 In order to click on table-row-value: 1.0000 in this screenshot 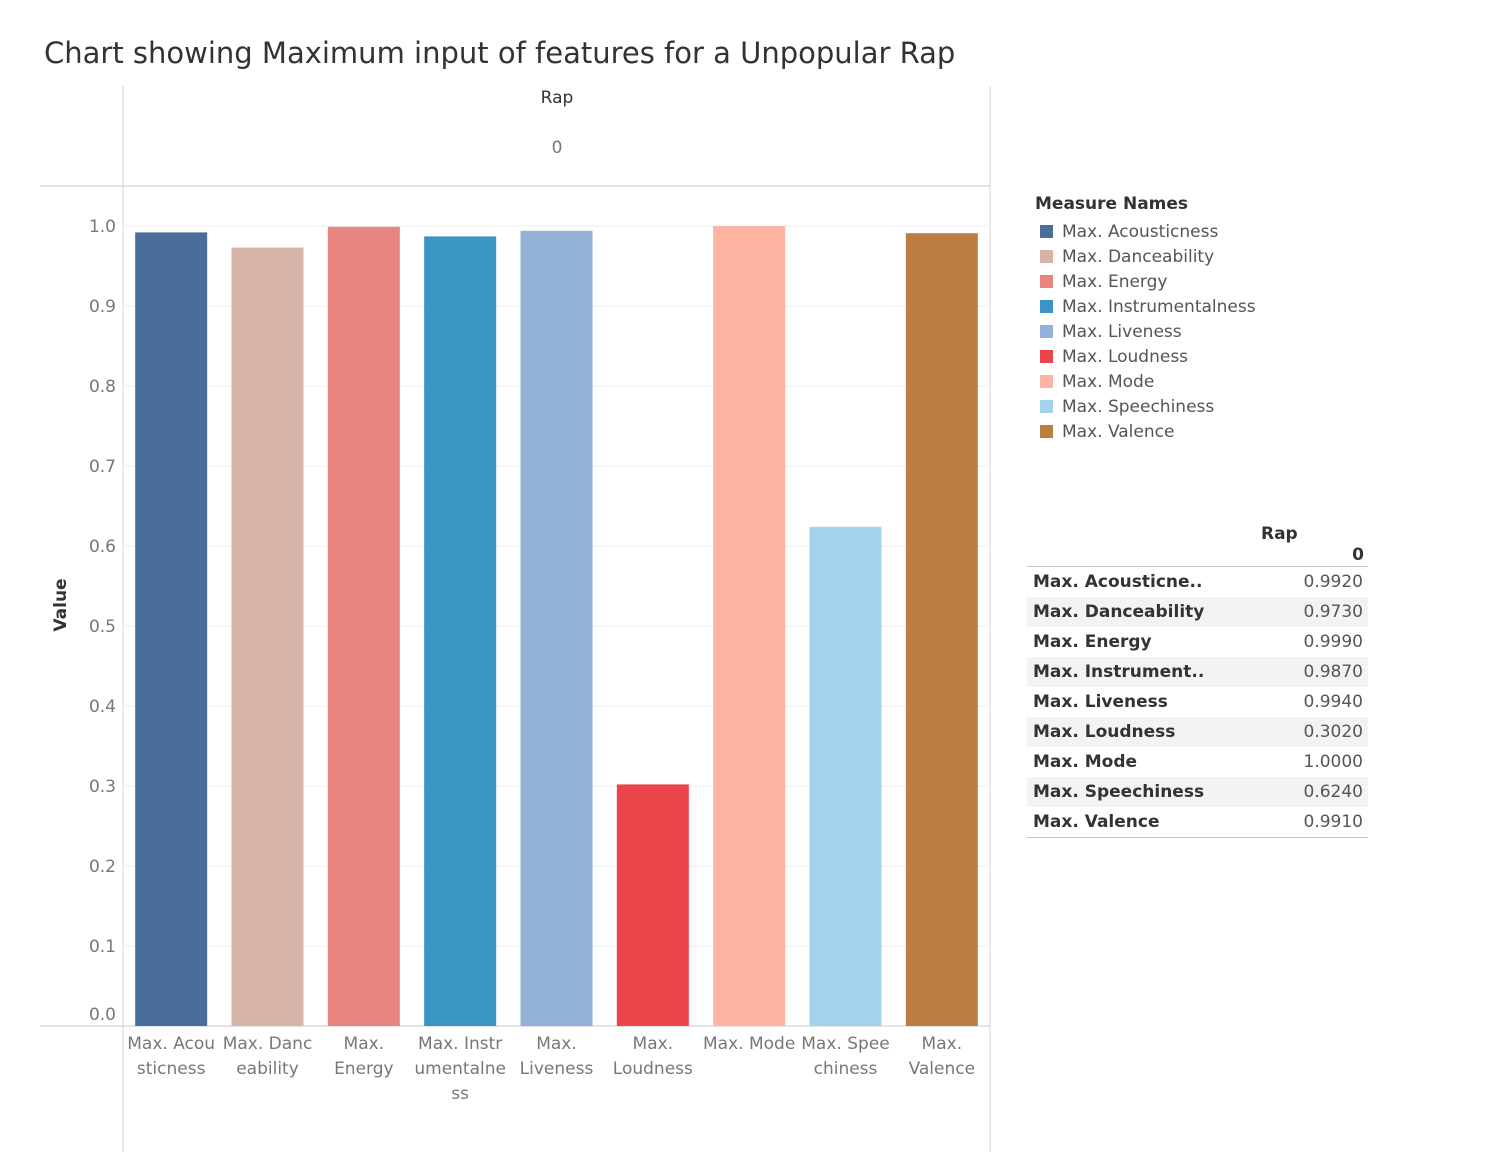, I will do `click(1333, 762)`.